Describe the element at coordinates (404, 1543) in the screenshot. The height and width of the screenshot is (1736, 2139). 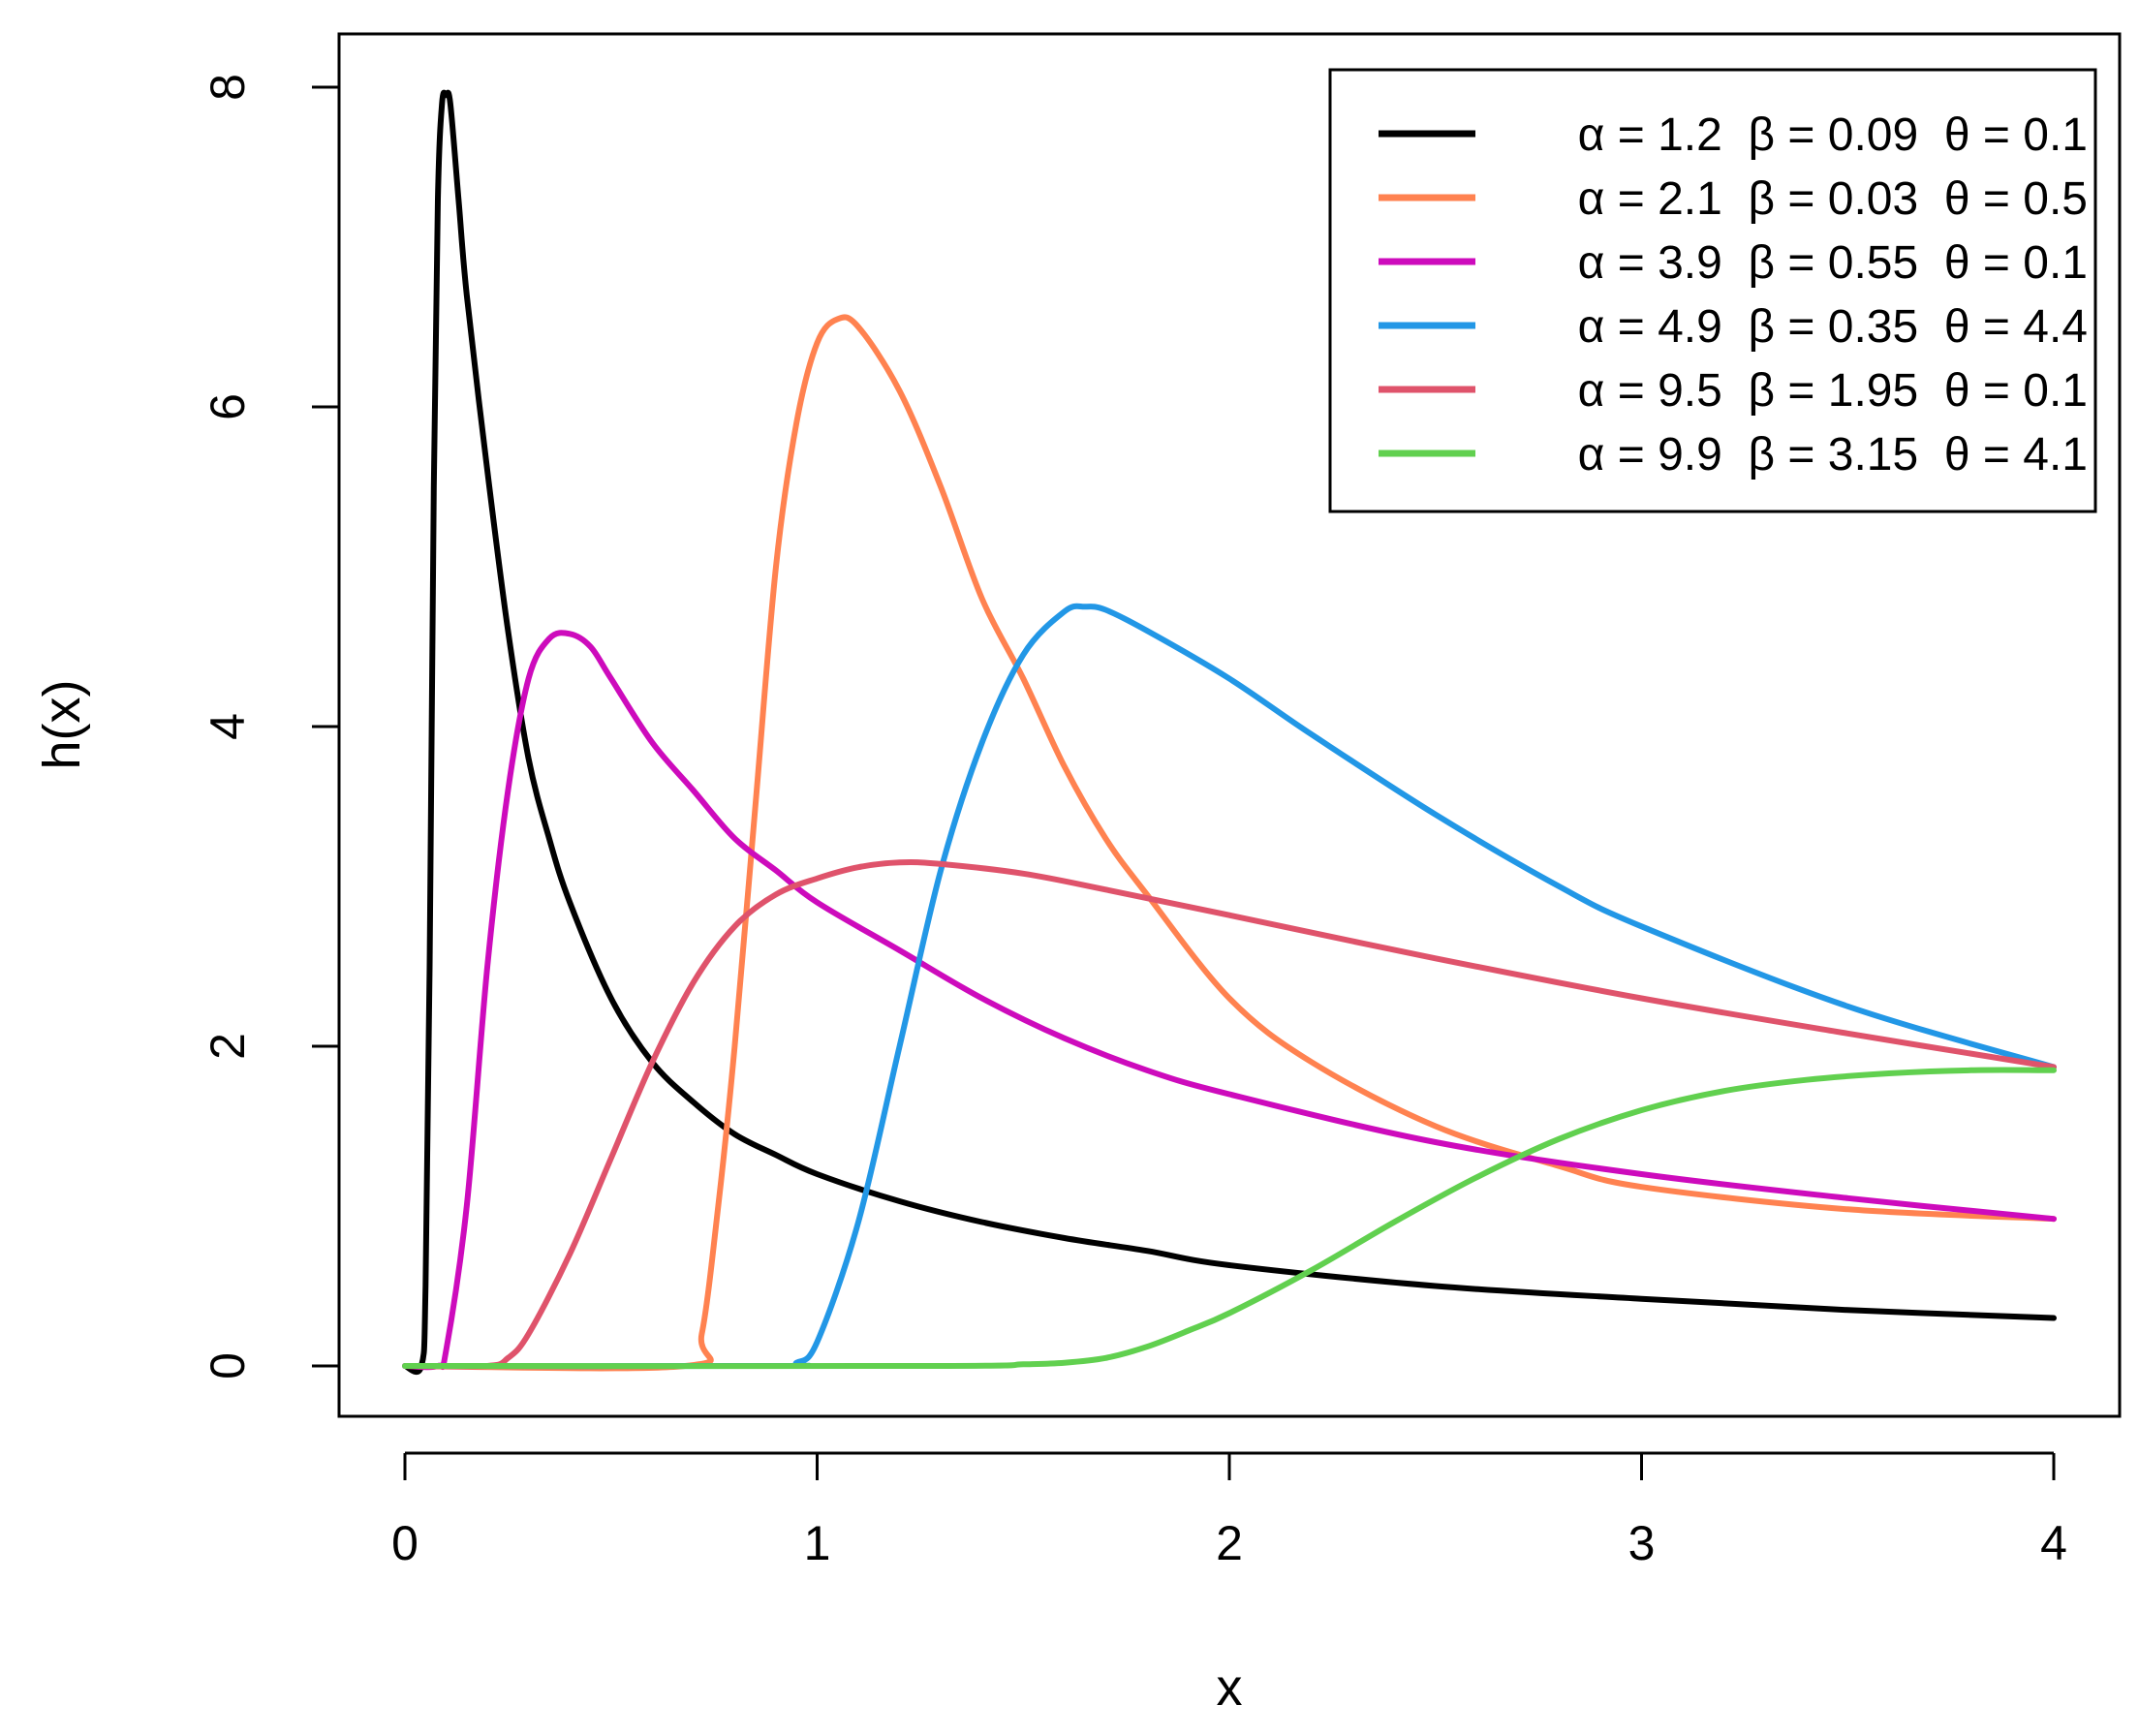
I see `x-tick-label: 0` at that location.